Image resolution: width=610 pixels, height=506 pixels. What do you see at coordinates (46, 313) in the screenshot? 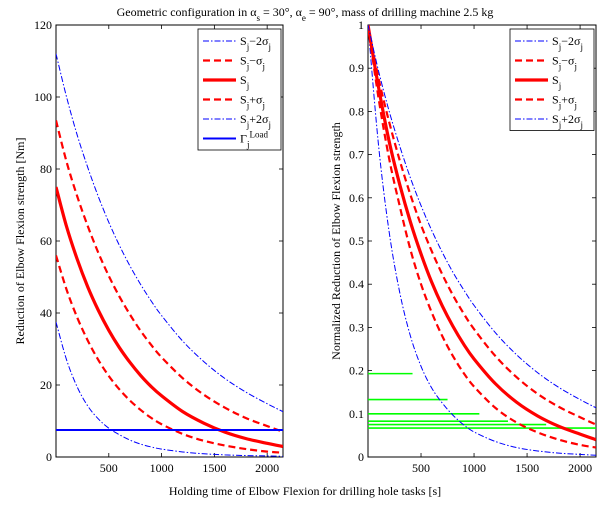
I see `y-tick-label: 40` at bounding box center [46, 313].